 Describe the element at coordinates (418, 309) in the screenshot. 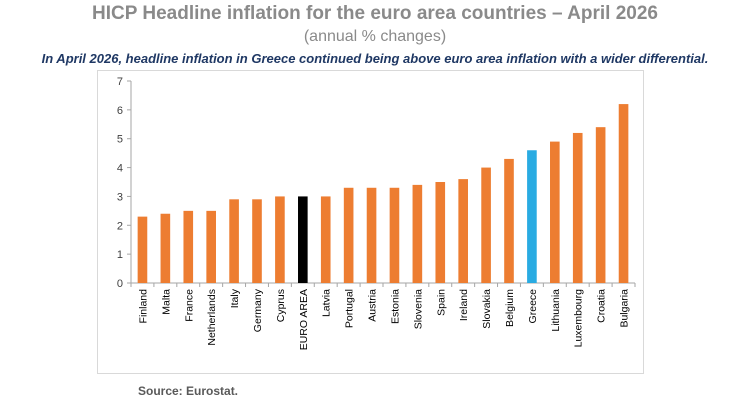

I see `x-tick-label: Slovenia` at that location.